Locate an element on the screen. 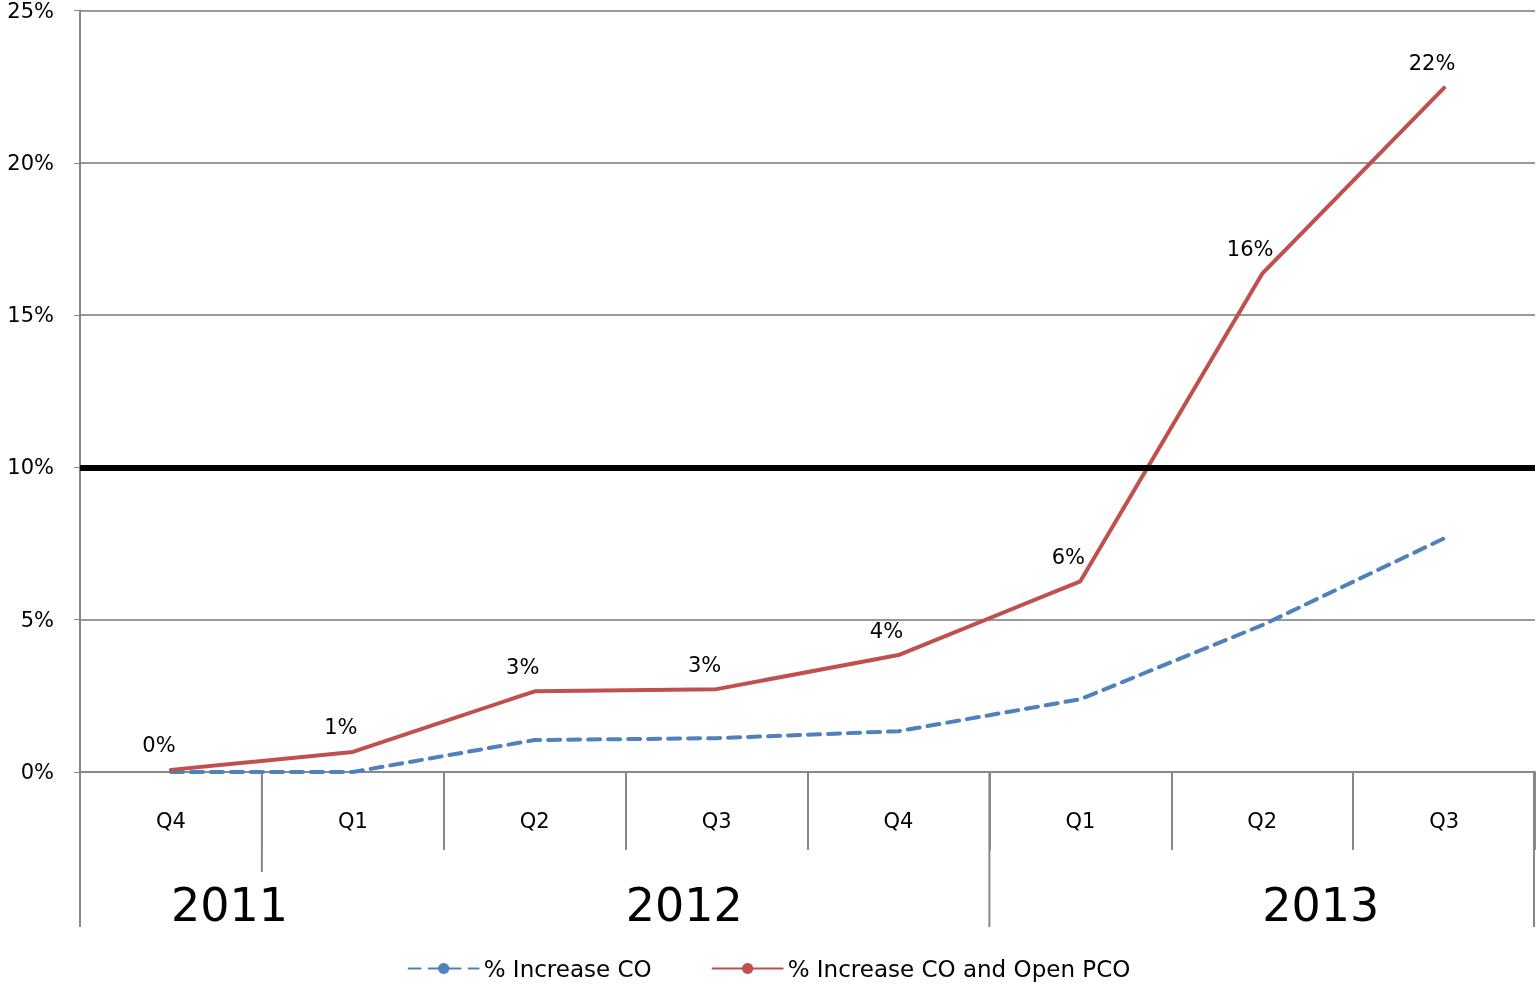  data-label: 22% is located at coordinates (1432, 63).